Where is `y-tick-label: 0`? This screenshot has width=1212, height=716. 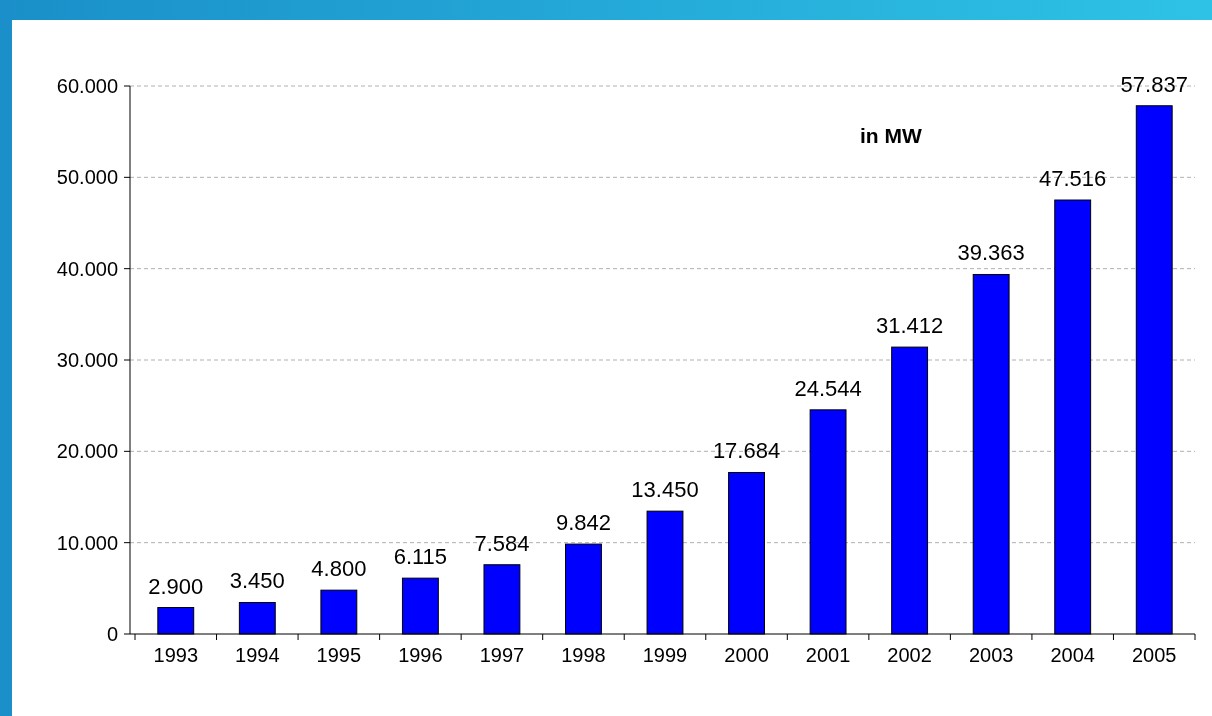 y-tick-label: 0 is located at coordinates (112, 634).